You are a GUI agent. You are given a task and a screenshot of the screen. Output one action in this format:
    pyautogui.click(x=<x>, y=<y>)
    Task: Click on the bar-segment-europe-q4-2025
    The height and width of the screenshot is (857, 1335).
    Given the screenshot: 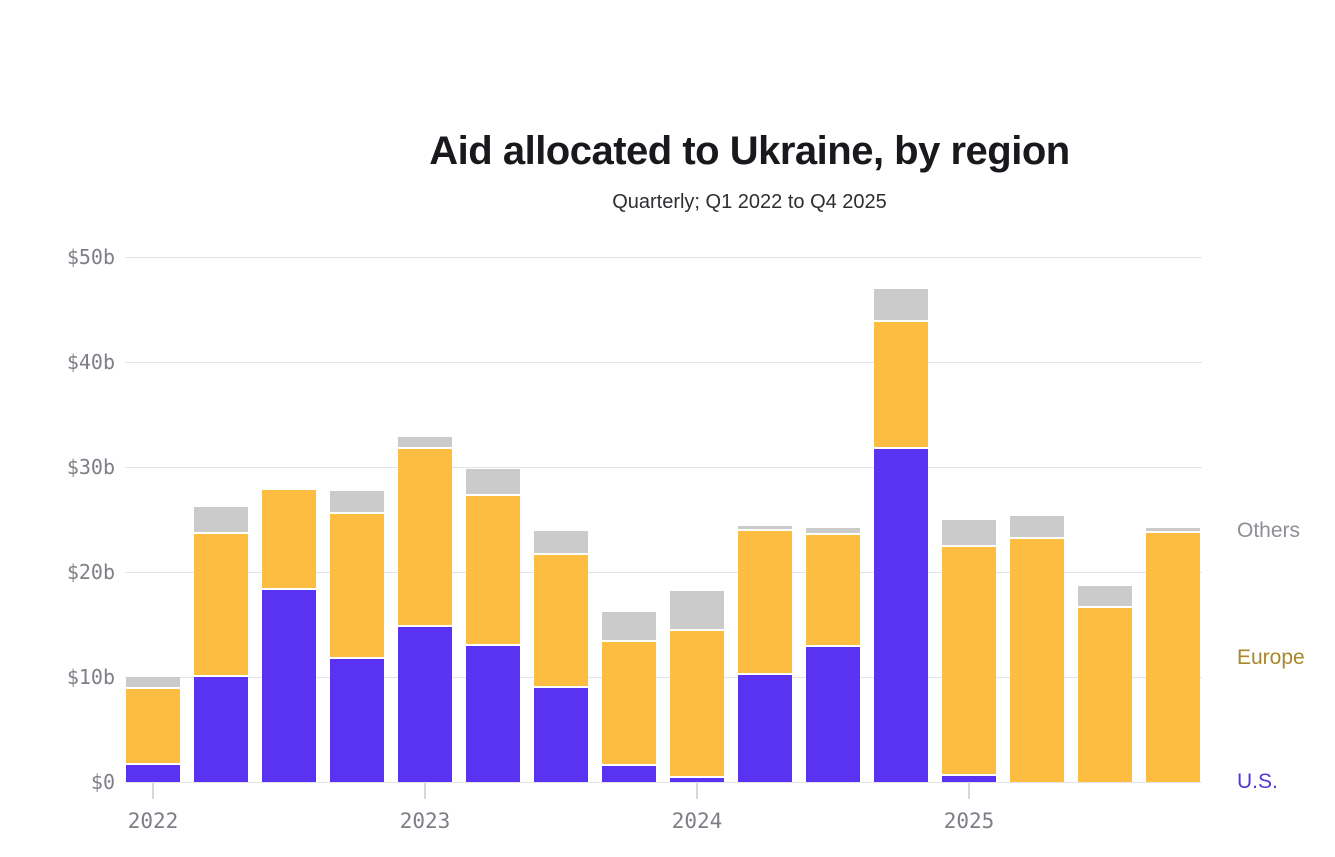 What is the action you would take?
    pyautogui.click(x=1173, y=657)
    